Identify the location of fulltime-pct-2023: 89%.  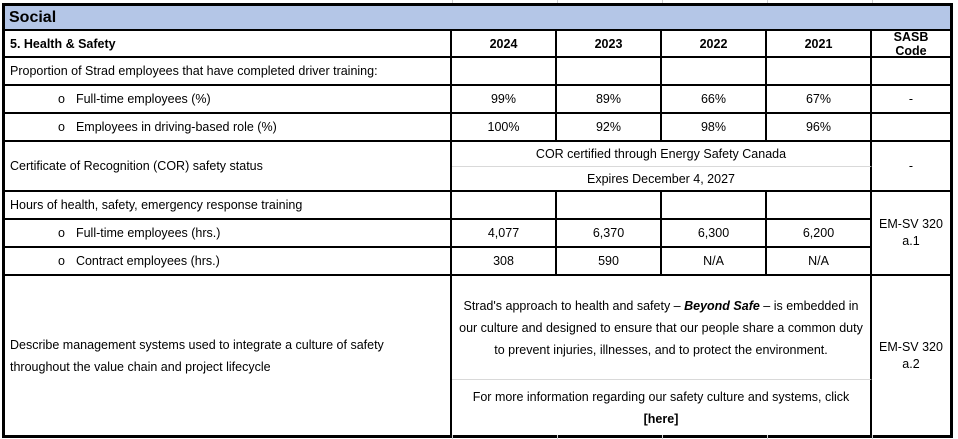
(609, 100).